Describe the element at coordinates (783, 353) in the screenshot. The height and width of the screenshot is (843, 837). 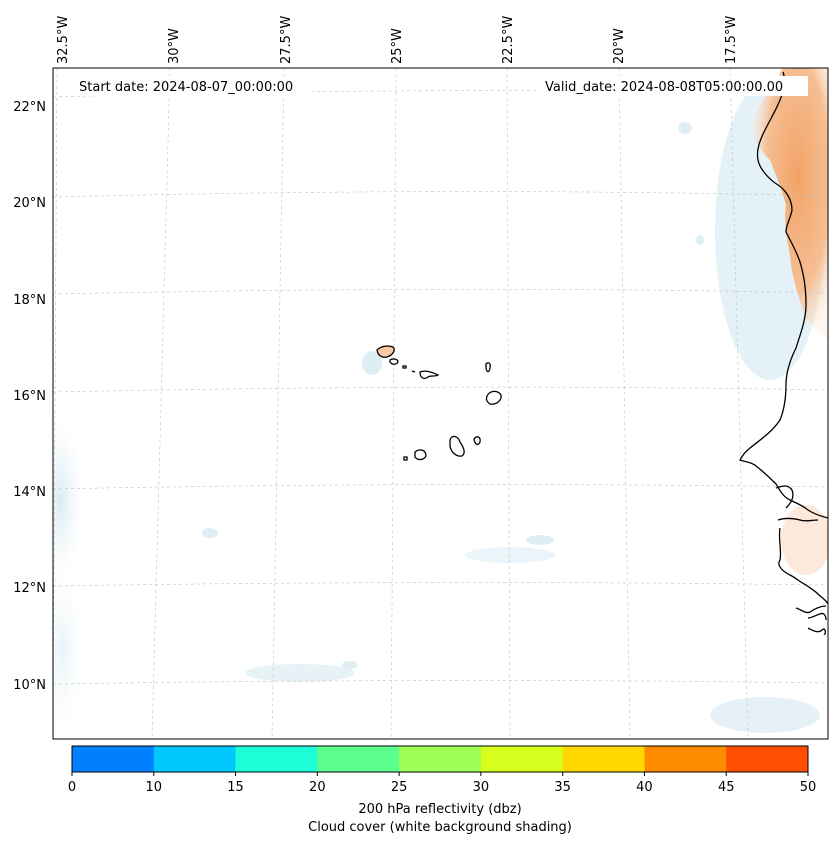
I see `coastline` at that location.